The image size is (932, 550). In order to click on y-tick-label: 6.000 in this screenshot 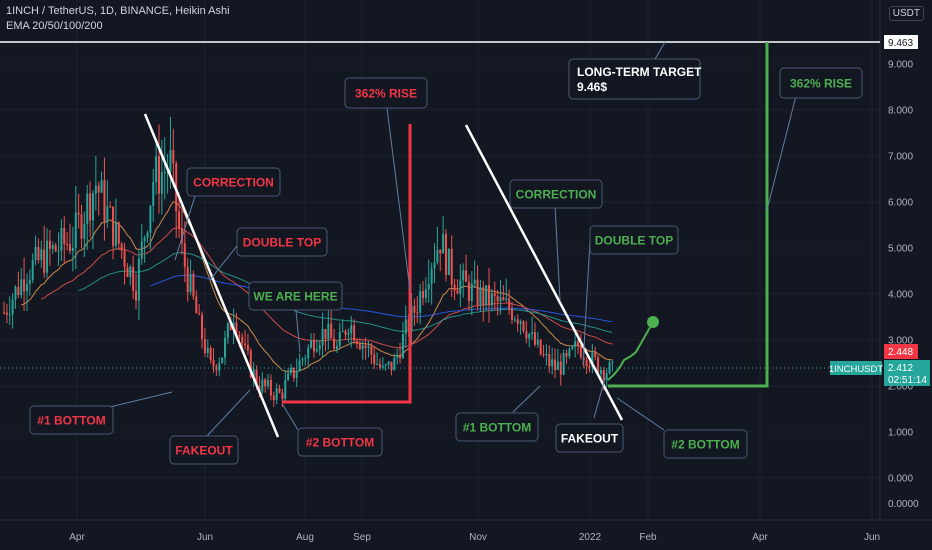, I will do `click(900, 203)`.